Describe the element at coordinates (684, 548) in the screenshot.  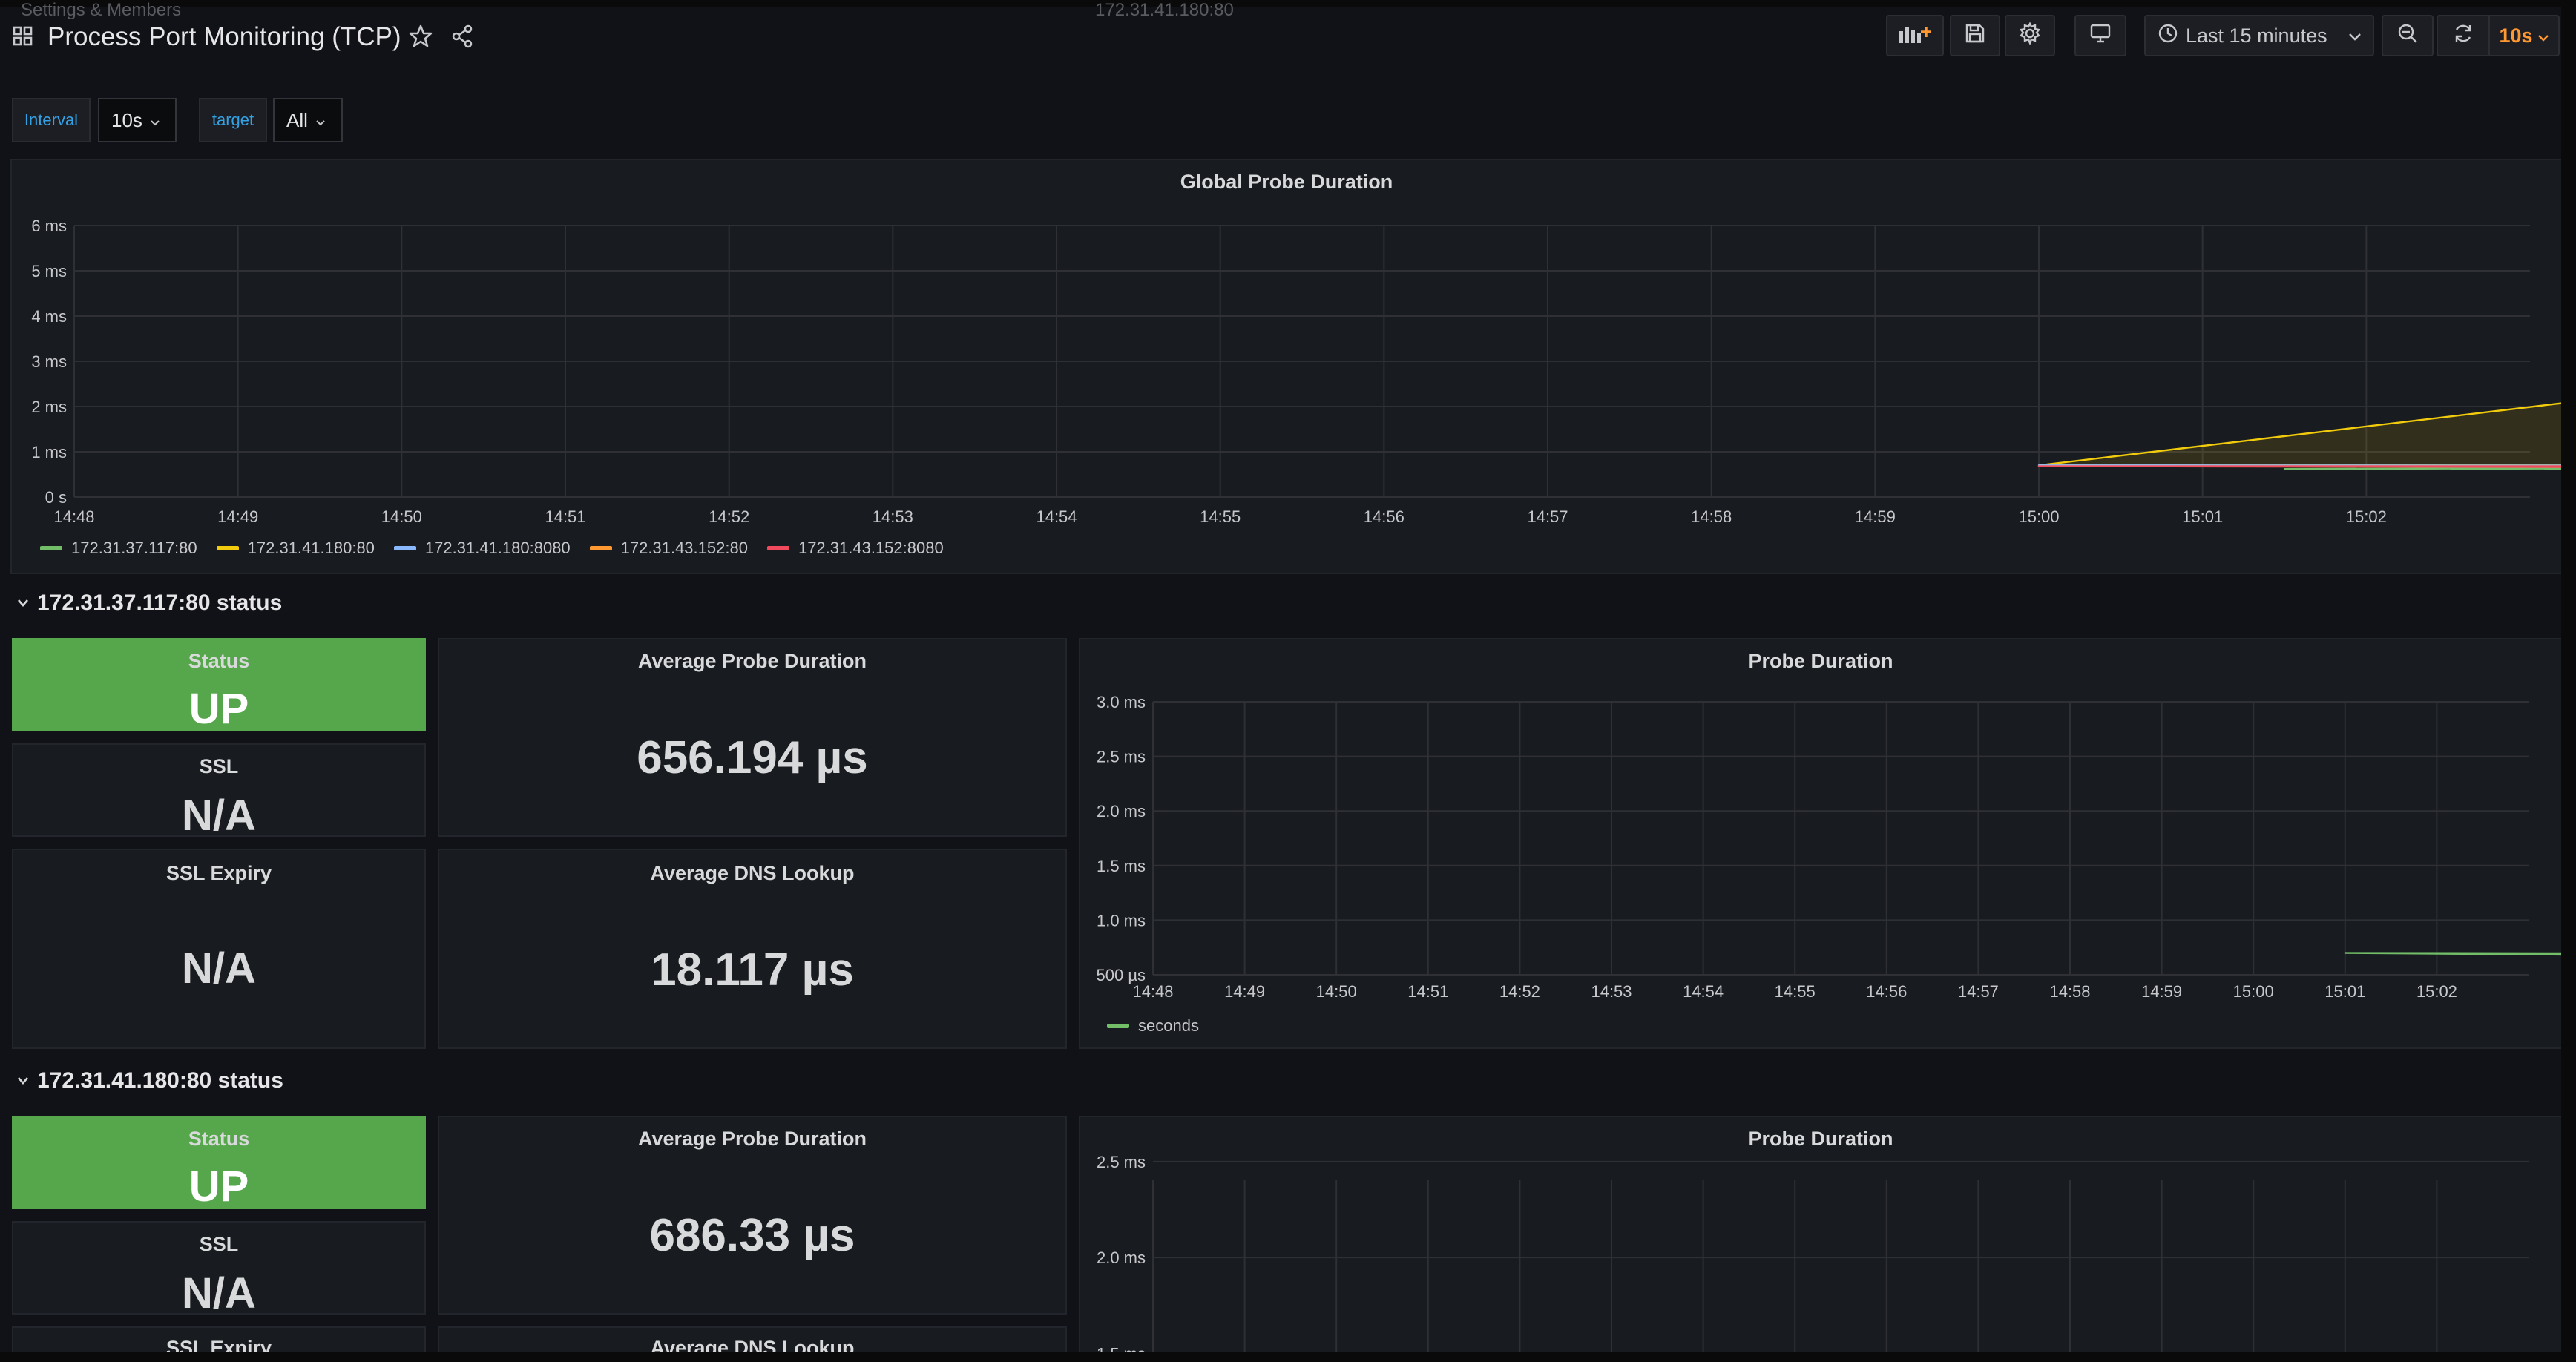
I see `legend-label: 172.31.43.152:80` at that location.